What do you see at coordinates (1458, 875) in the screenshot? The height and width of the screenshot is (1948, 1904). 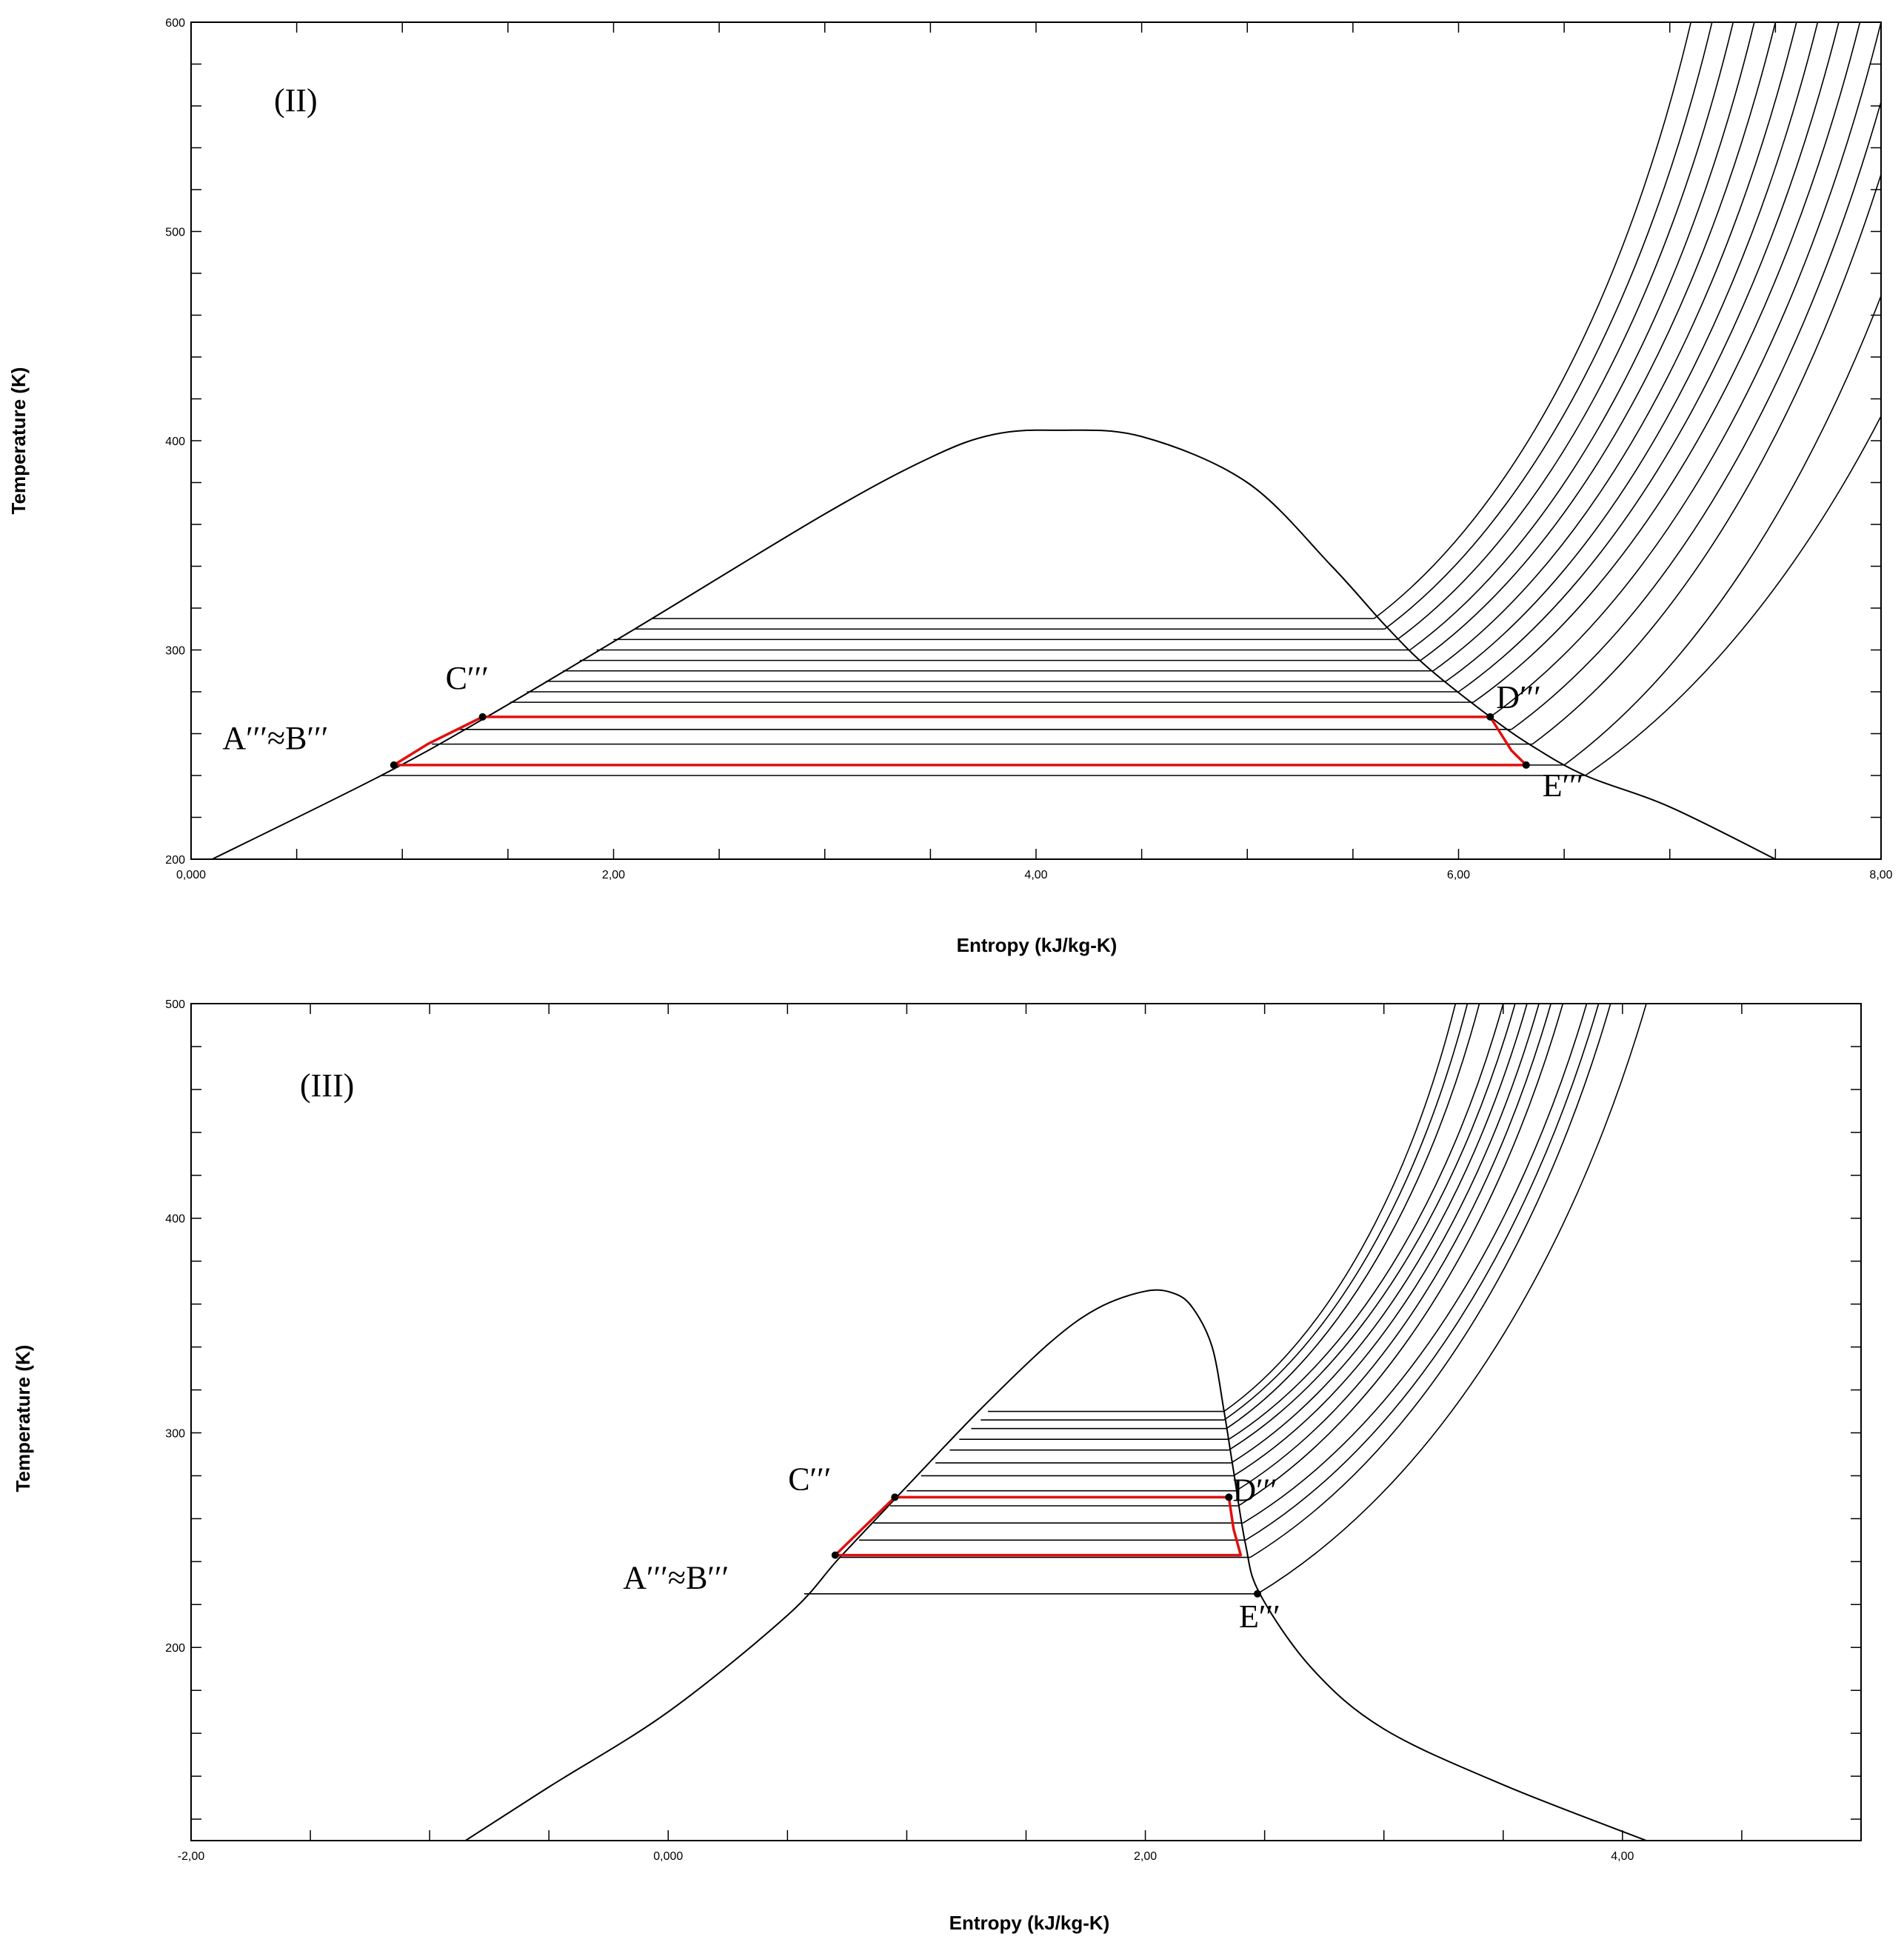 I see `x-tick-label: 6,00` at bounding box center [1458, 875].